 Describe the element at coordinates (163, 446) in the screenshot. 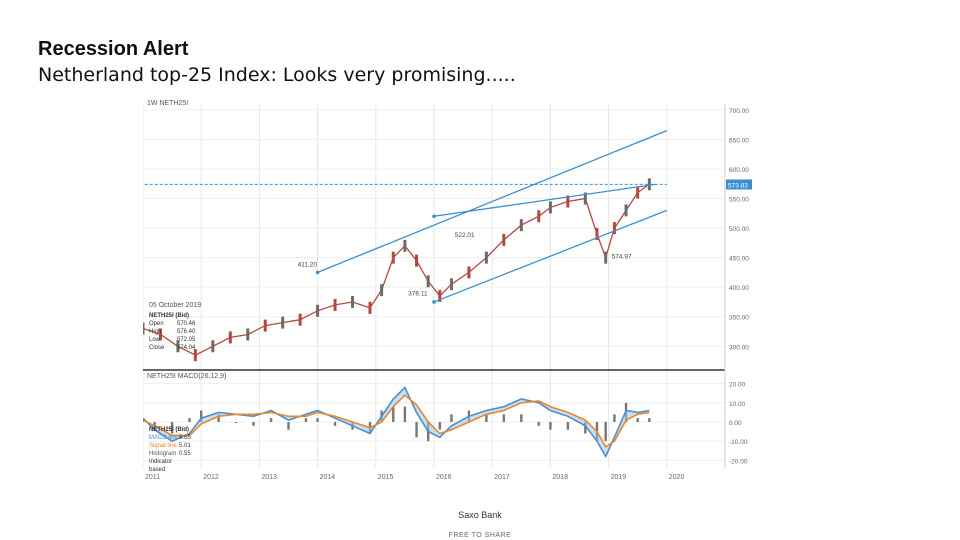

I see `macd-legend-label: Signal line` at that location.